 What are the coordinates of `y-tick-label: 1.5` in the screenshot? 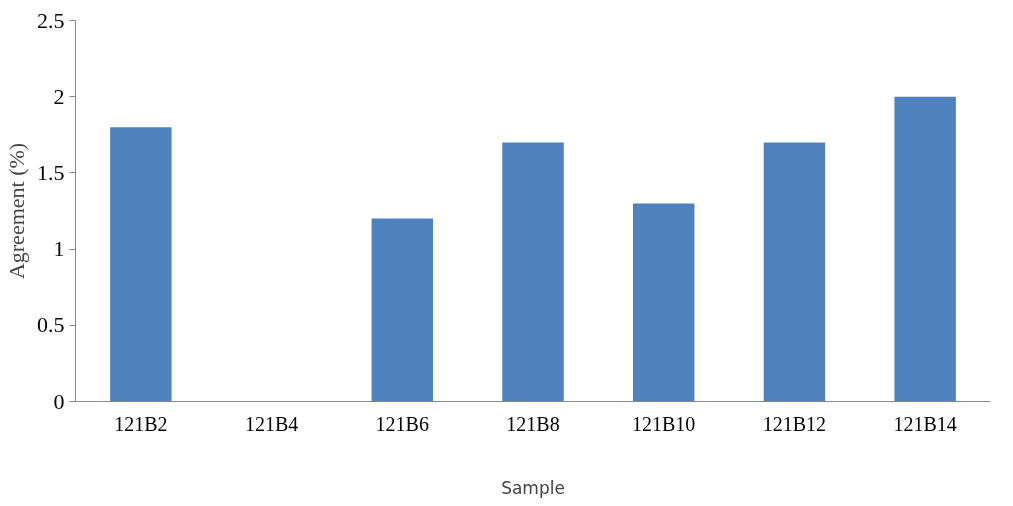 It's located at (51, 172).